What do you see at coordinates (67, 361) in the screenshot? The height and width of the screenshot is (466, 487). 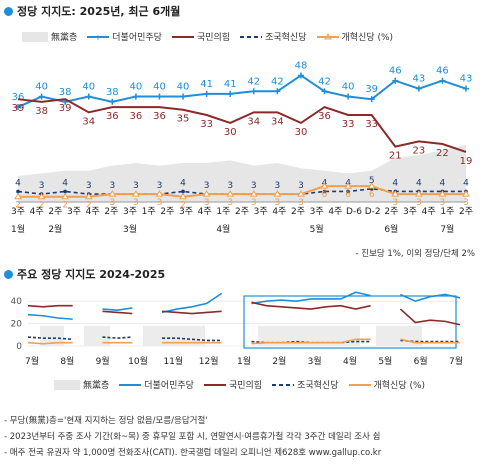 I see `month-label: 8월` at bounding box center [67, 361].